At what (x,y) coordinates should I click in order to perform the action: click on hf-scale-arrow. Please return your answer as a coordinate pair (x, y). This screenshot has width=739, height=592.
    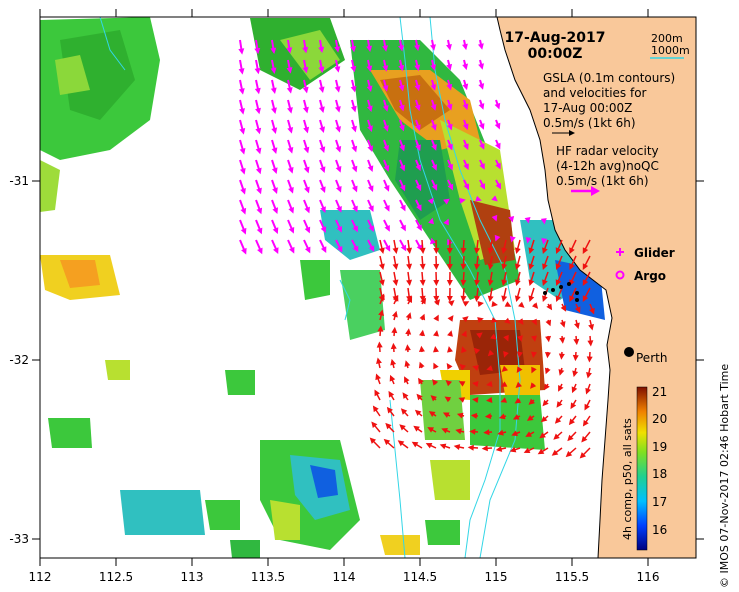
    Looking at the image, I should click on (585, 191).